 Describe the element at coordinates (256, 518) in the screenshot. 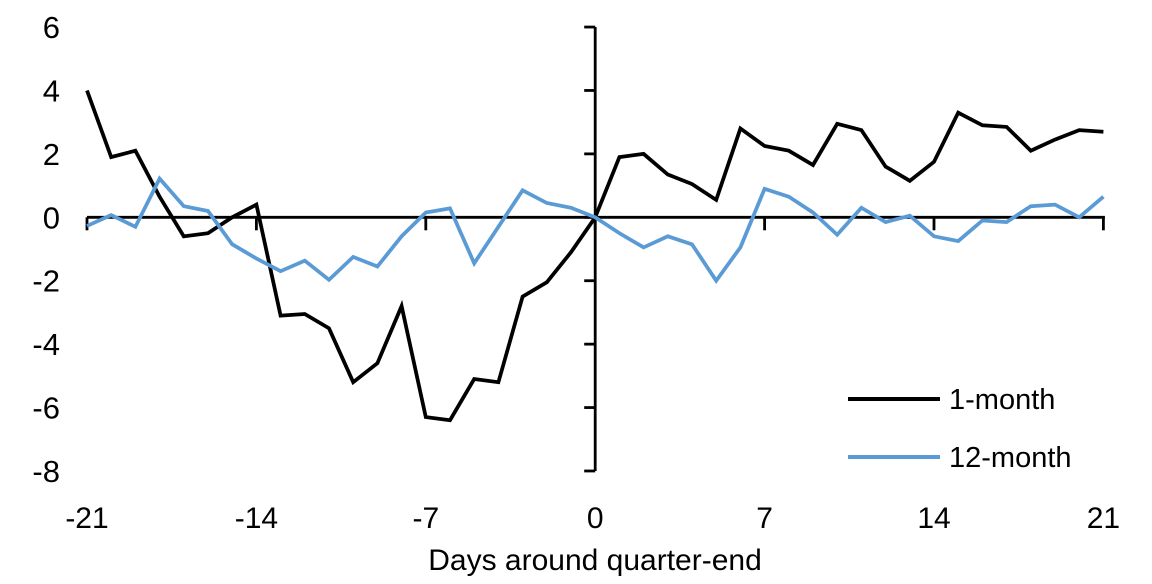

I see `x-tick-label: -14` at that location.